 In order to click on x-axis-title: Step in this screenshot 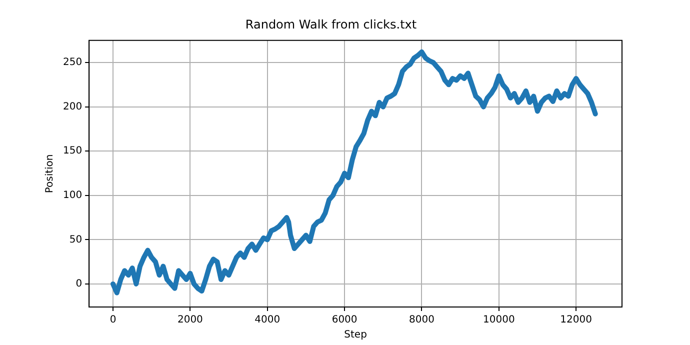, I will do `click(355, 335)`.